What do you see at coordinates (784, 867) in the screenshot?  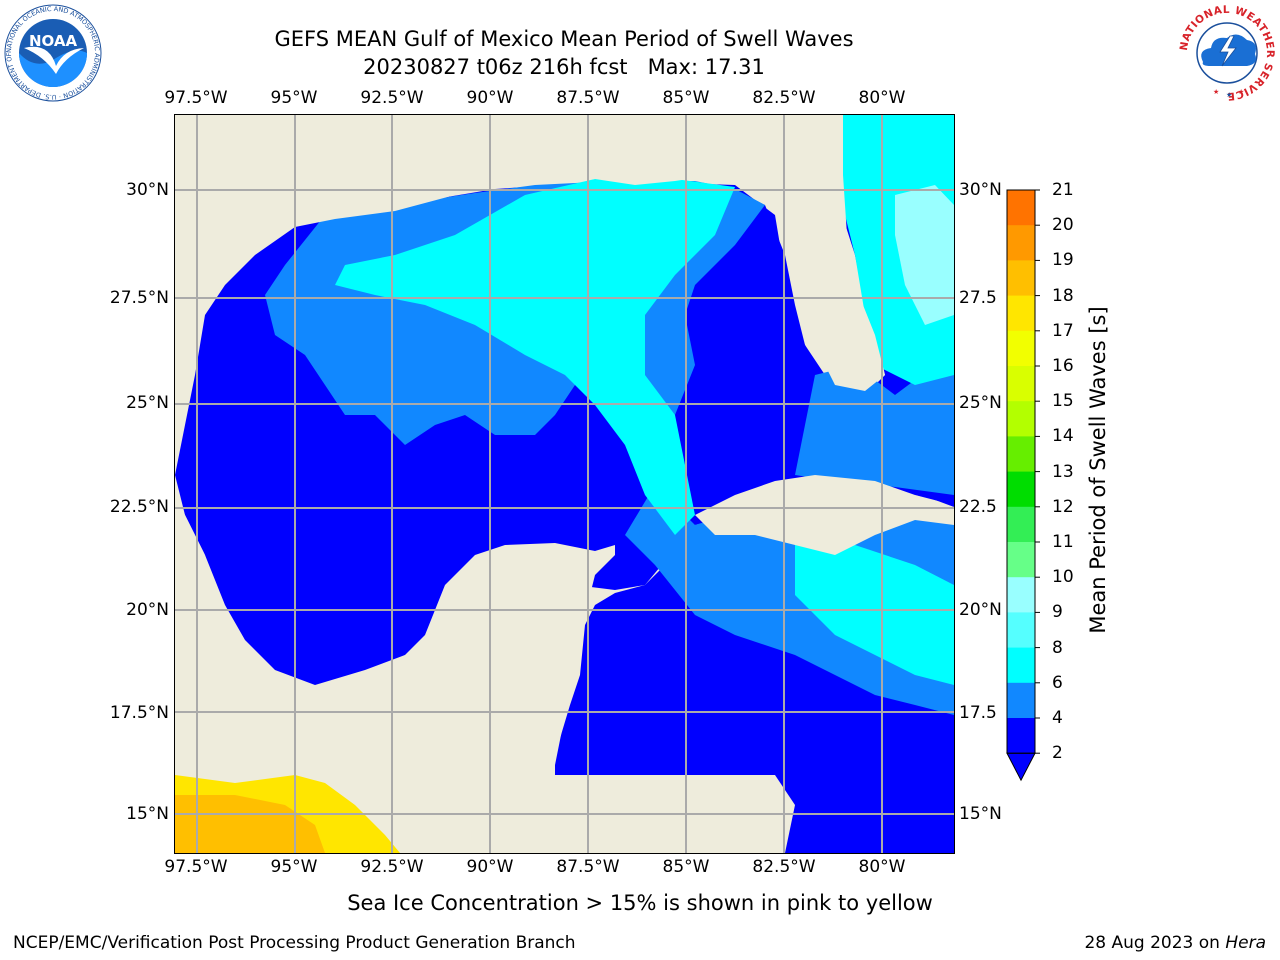 I see `lon-tick-bottom: 82.5°W` at bounding box center [784, 867].